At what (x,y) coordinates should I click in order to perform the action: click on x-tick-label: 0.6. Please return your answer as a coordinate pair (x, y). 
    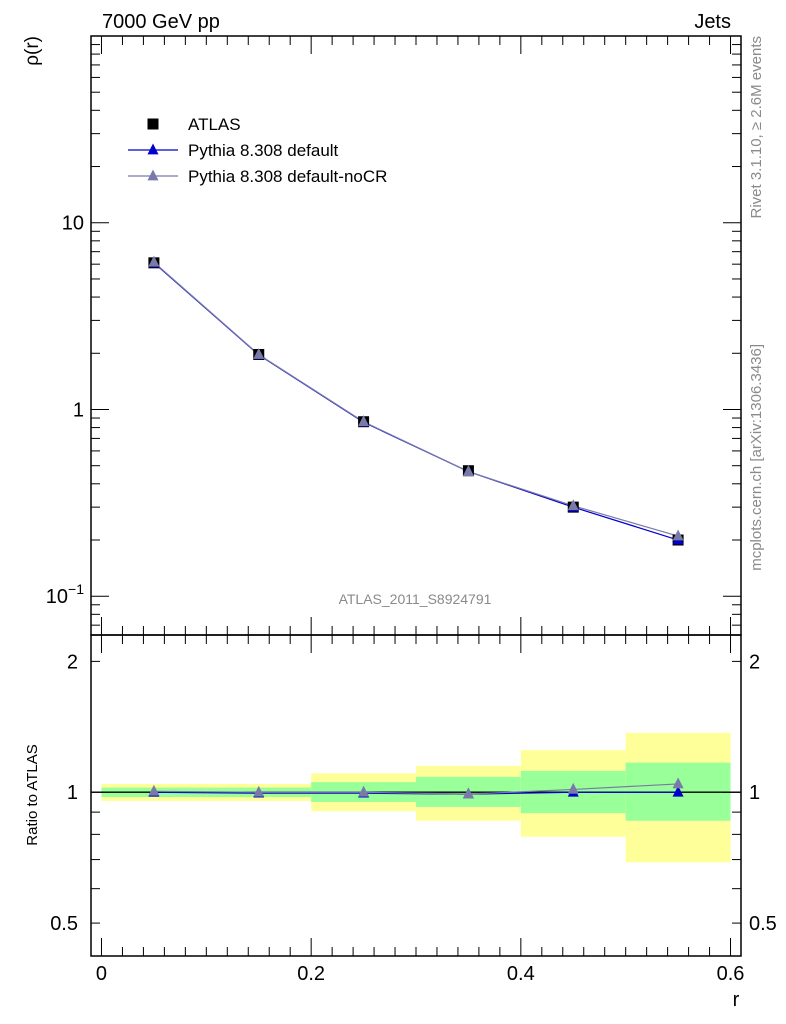
    Looking at the image, I should click on (731, 974).